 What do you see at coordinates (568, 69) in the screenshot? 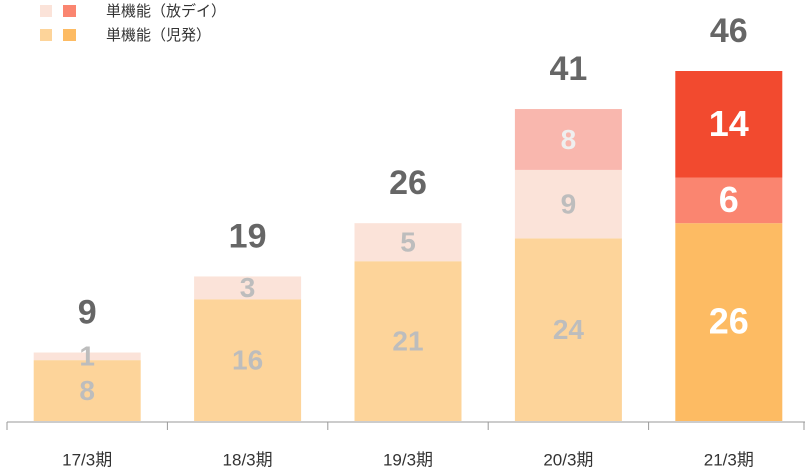
I see `total-label: 41` at bounding box center [568, 69].